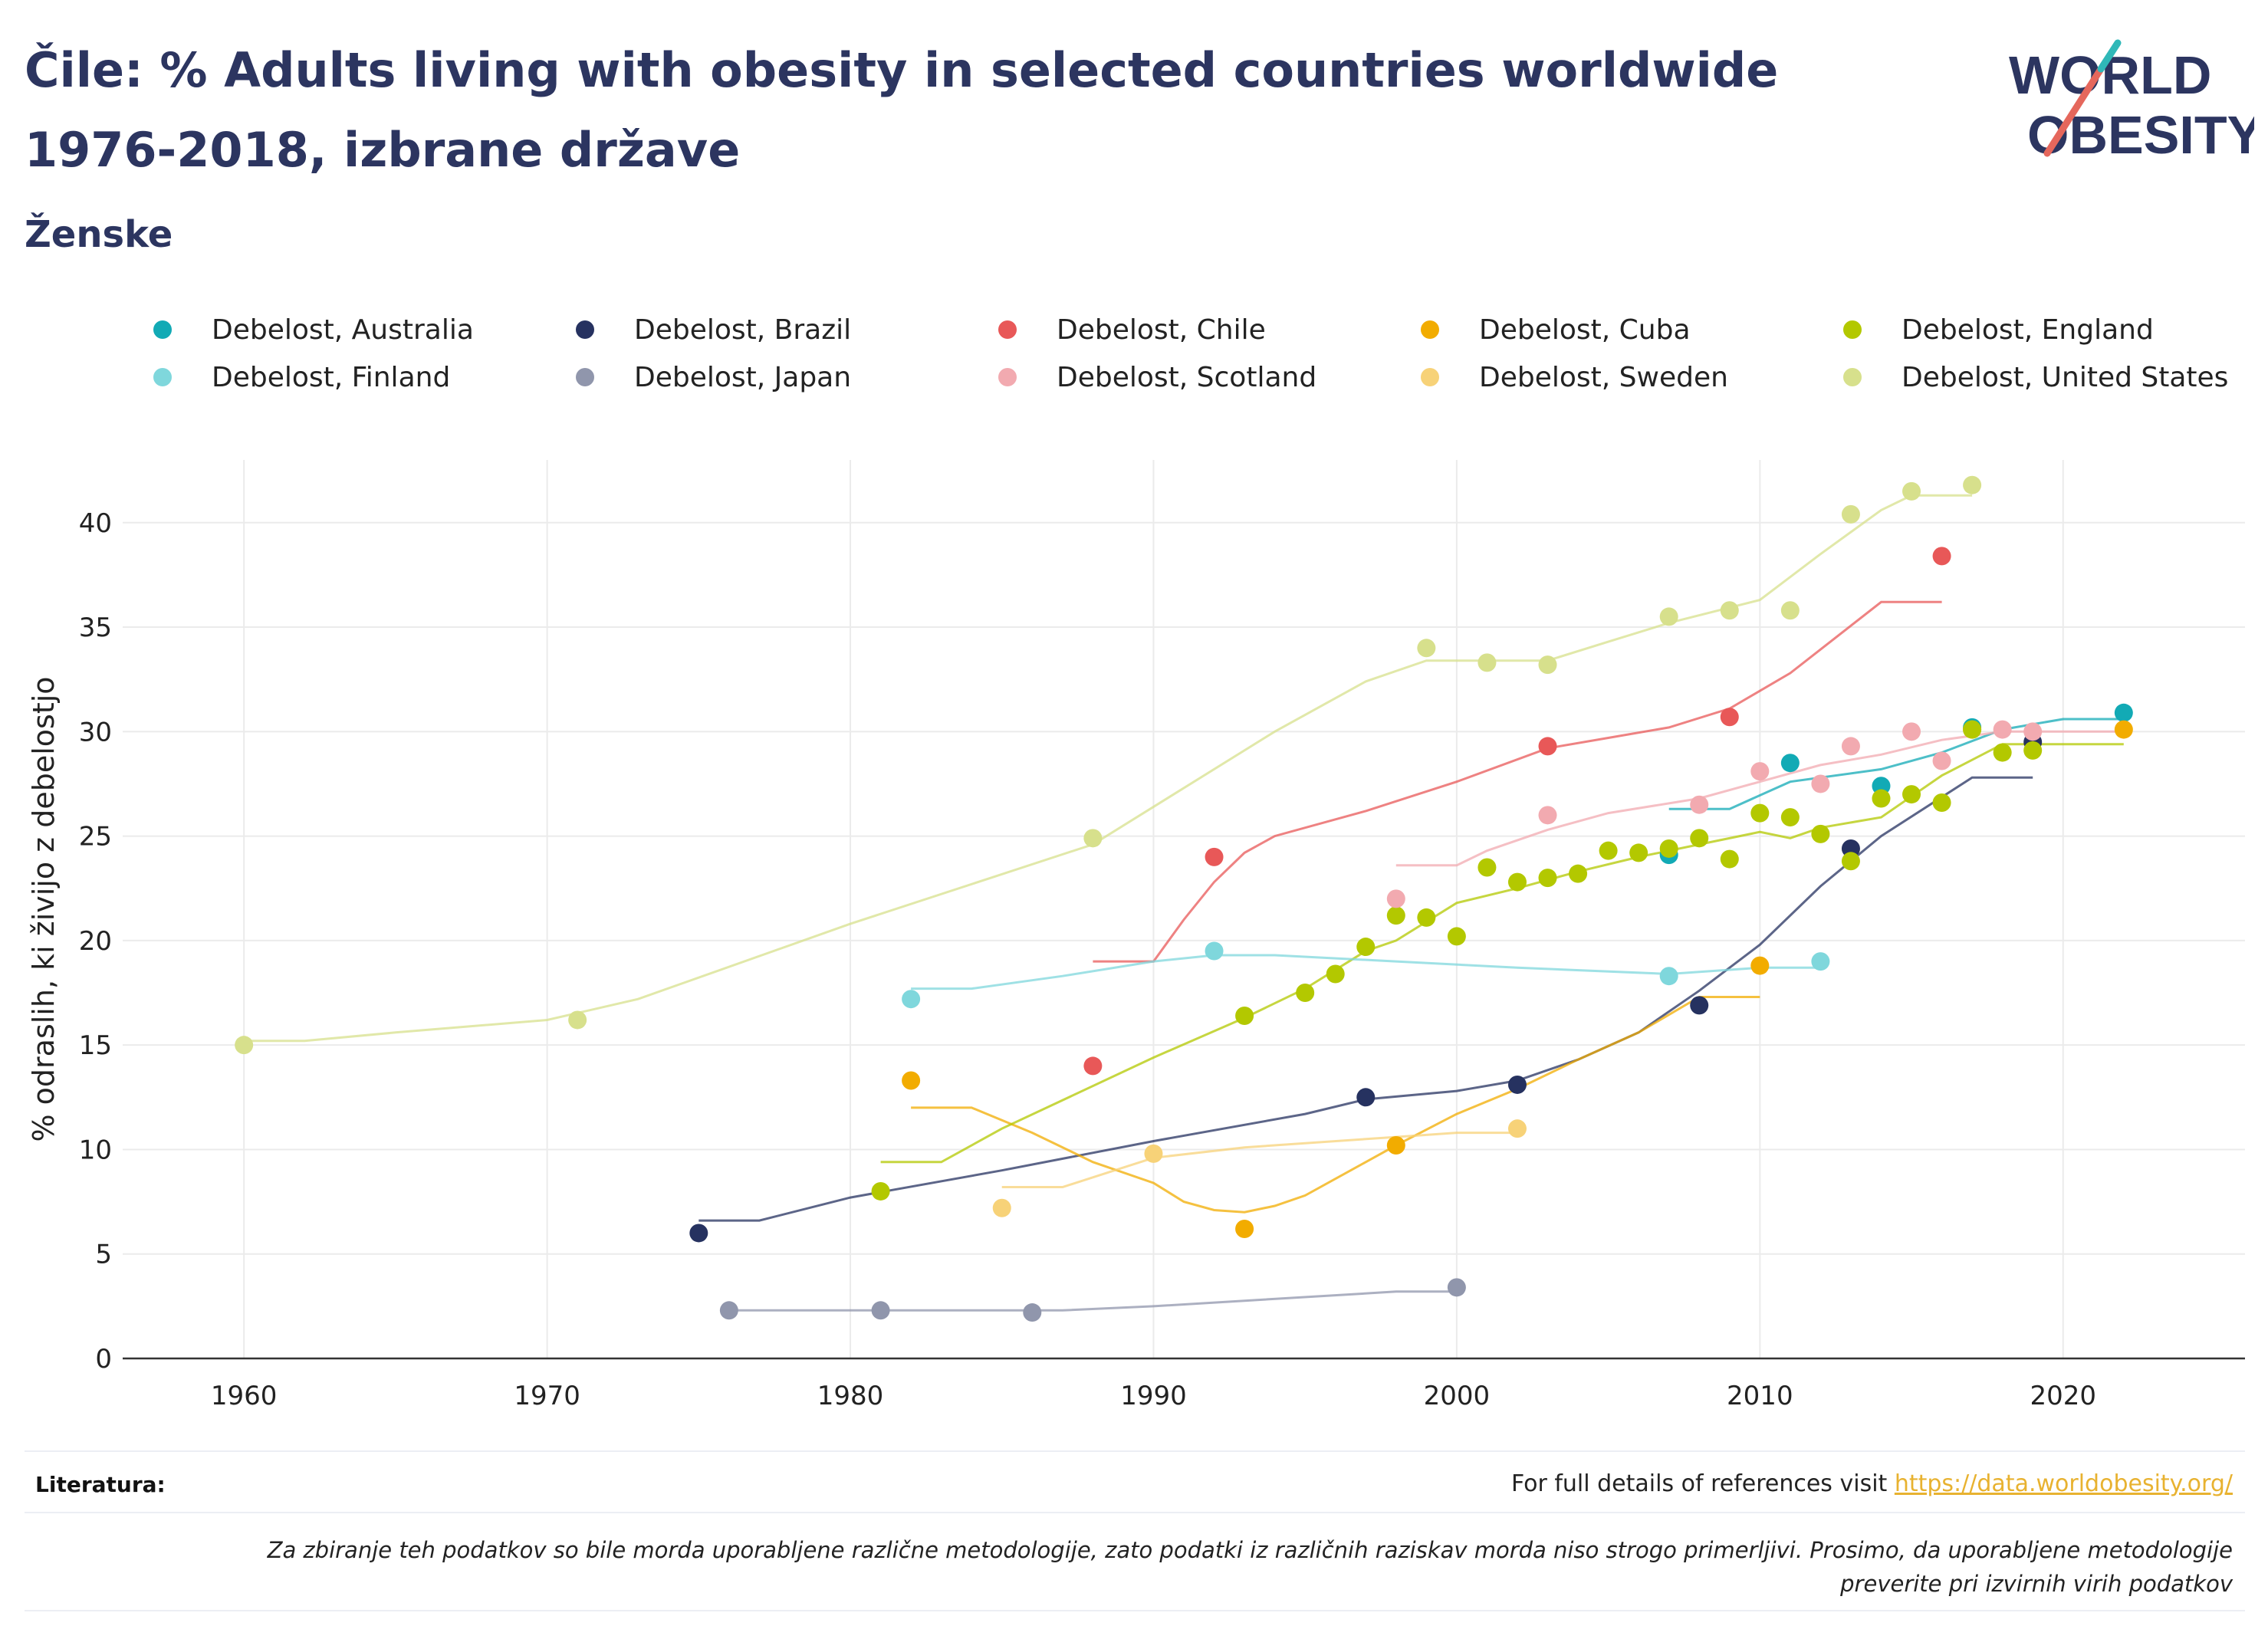 Image resolution: width=2268 pixels, height=1649 pixels. I want to click on legend-item: Debelost, Australia, so click(313, 330).